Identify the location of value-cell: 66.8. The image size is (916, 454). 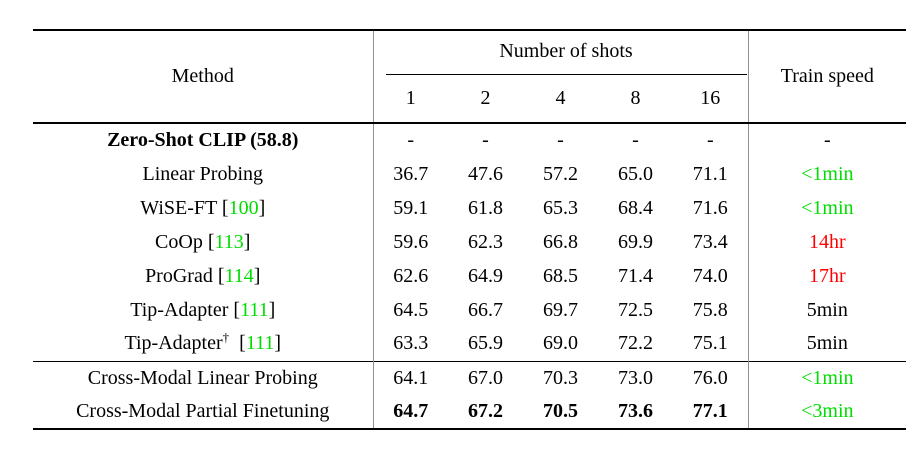
(560, 241).